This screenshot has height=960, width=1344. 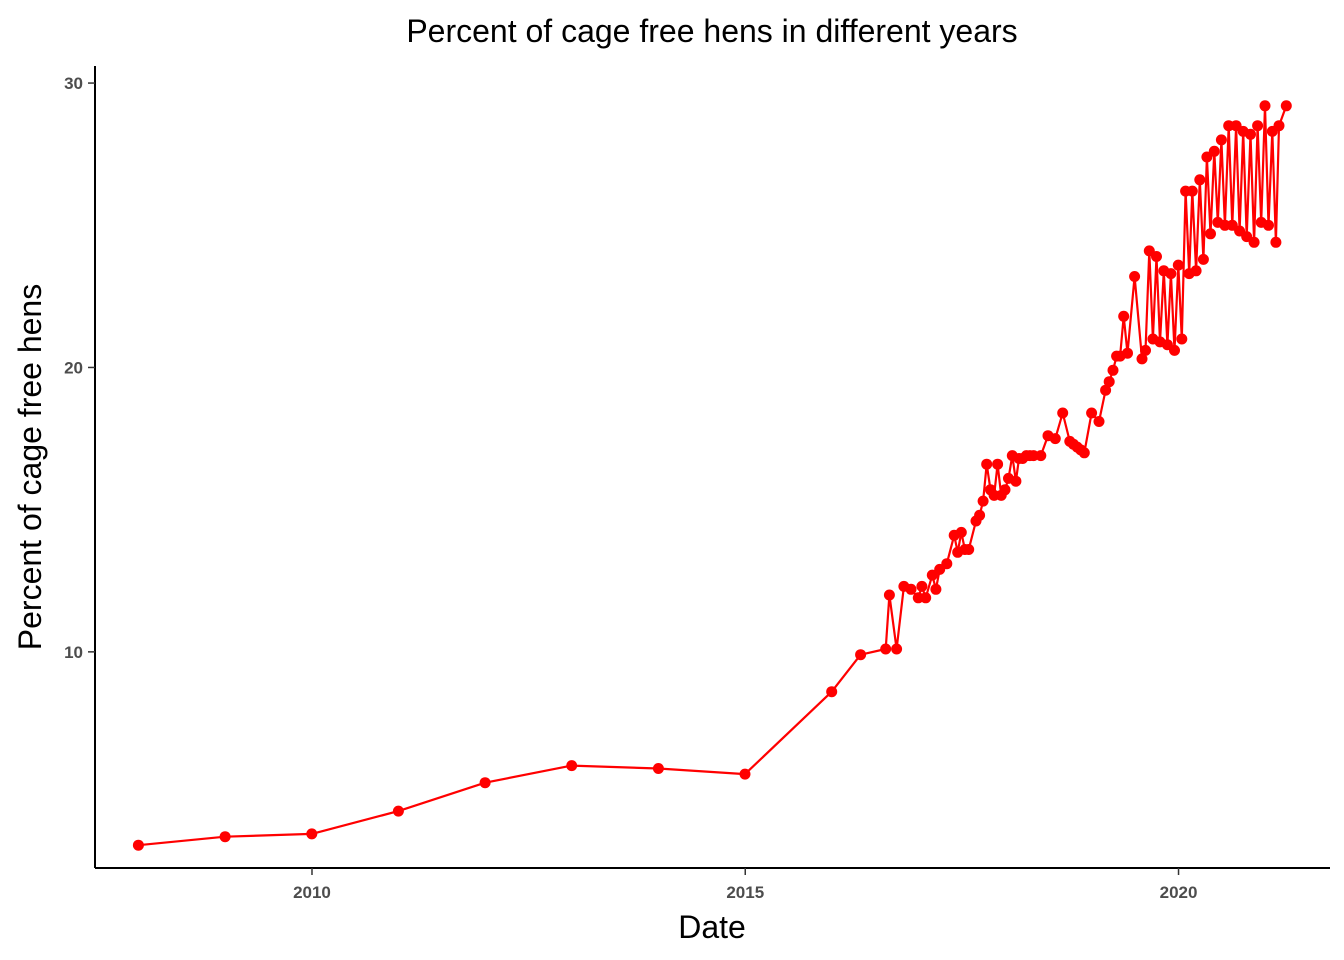 What do you see at coordinates (73, 83) in the screenshot?
I see `y-tick-label: 30` at bounding box center [73, 83].